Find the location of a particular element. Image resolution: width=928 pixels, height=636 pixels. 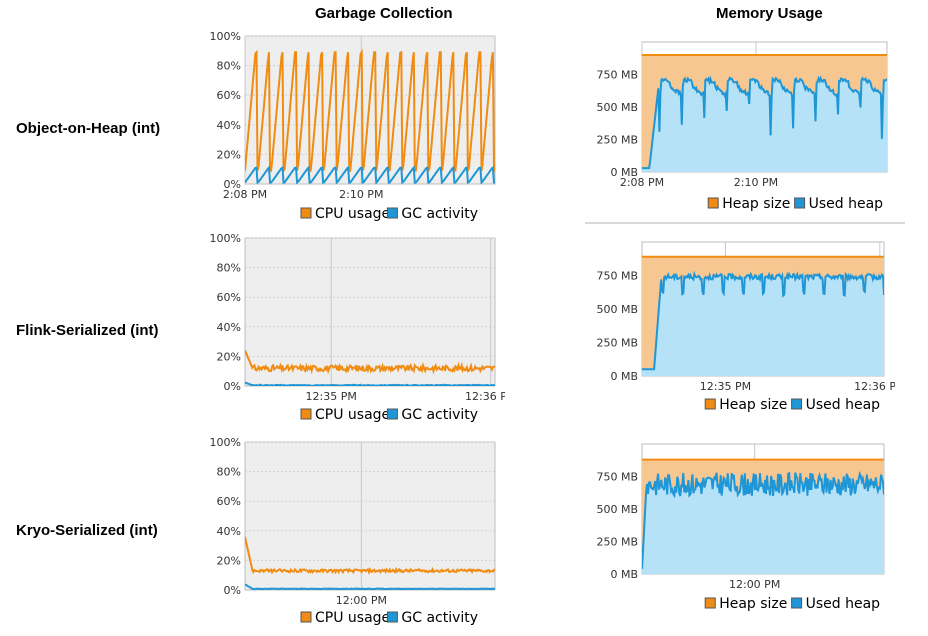

row-label-object-on-heap: Object-on-Heap (int) is located at coordinates (88, 128).